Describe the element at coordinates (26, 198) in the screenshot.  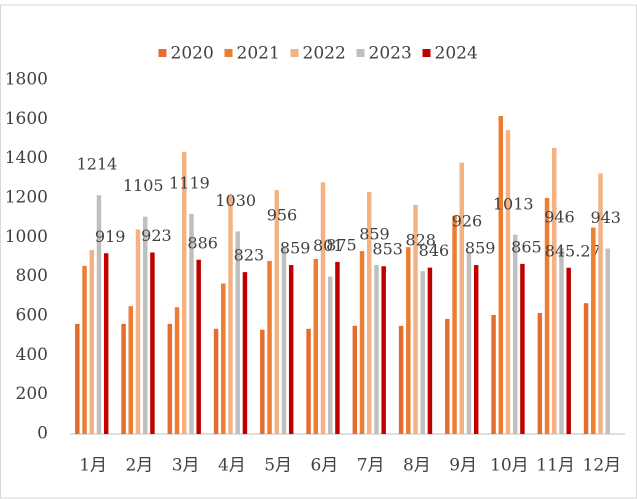
I see `y-tick-label: 1200` at that location.